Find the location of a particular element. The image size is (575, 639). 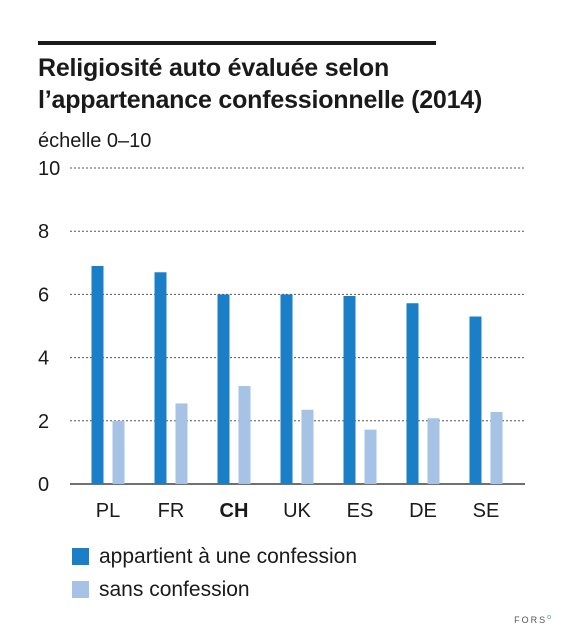

y-tick-label: 10 is located at coordinates (49, 169).